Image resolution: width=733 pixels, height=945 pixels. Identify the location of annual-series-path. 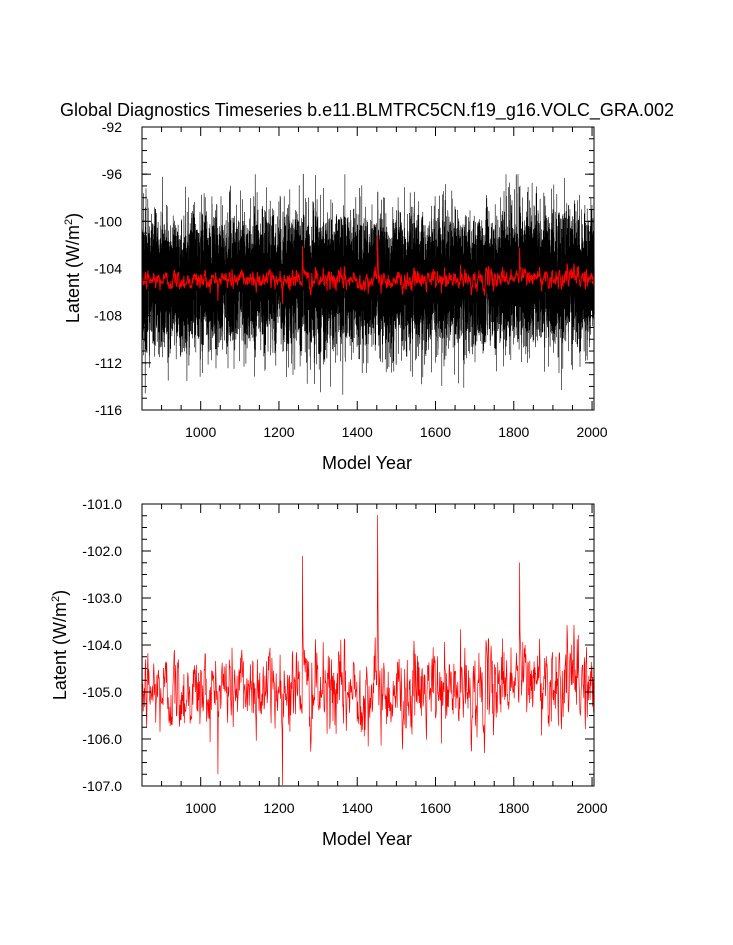
(368, 269).